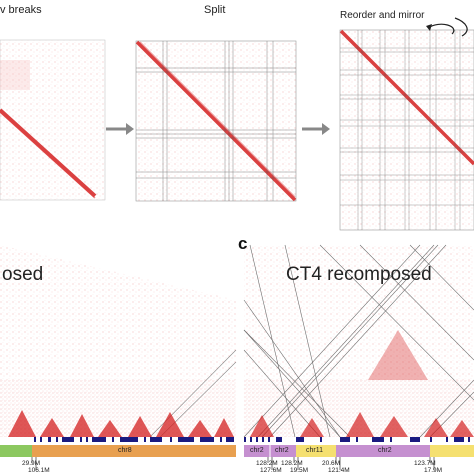 Image resolution: width=474 pixels, height=474 pixels. Describe the element at coordinates (125, 450) in the screenshot. I see `chr8-segment-label: chr8` at that location.